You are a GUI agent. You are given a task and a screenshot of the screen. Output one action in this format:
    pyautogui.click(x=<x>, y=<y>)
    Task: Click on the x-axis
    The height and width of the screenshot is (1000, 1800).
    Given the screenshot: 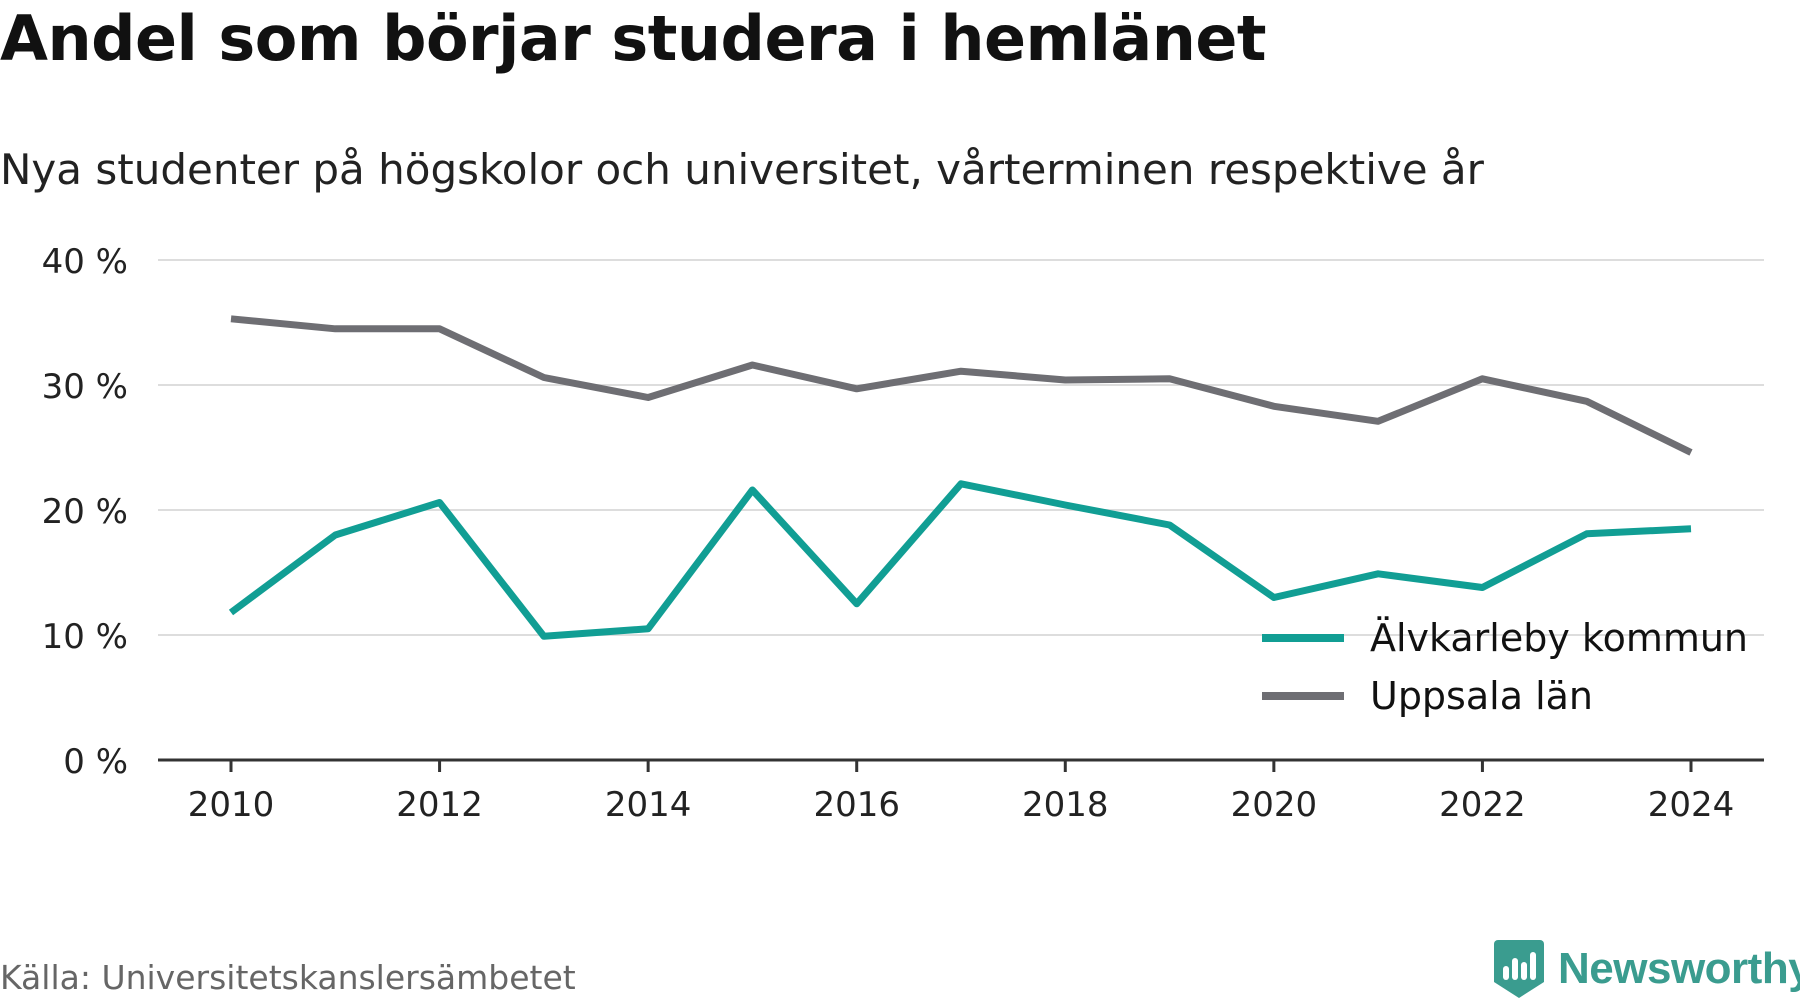 What is the action you would take?
    pyautogui.click(x=961, y=765)
    